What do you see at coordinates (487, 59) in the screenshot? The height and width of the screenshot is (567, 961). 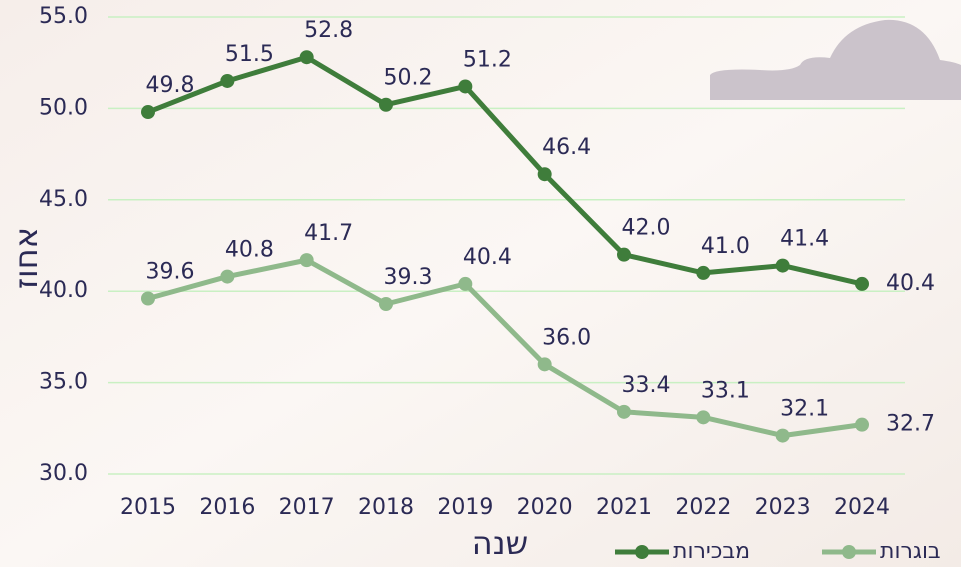 I see `value-label: 51.2` at bounding box center [487, 59].